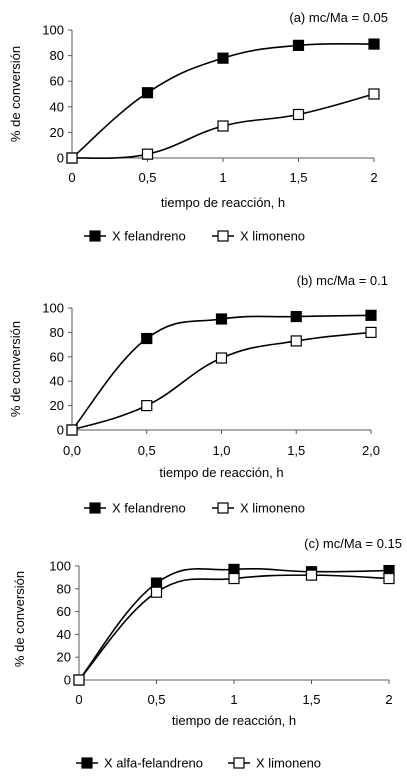 The height and width of the screenshot is (781, 407). I want to click on chart-title: (c) mc/Ma = 0.15, so click(353, 543).